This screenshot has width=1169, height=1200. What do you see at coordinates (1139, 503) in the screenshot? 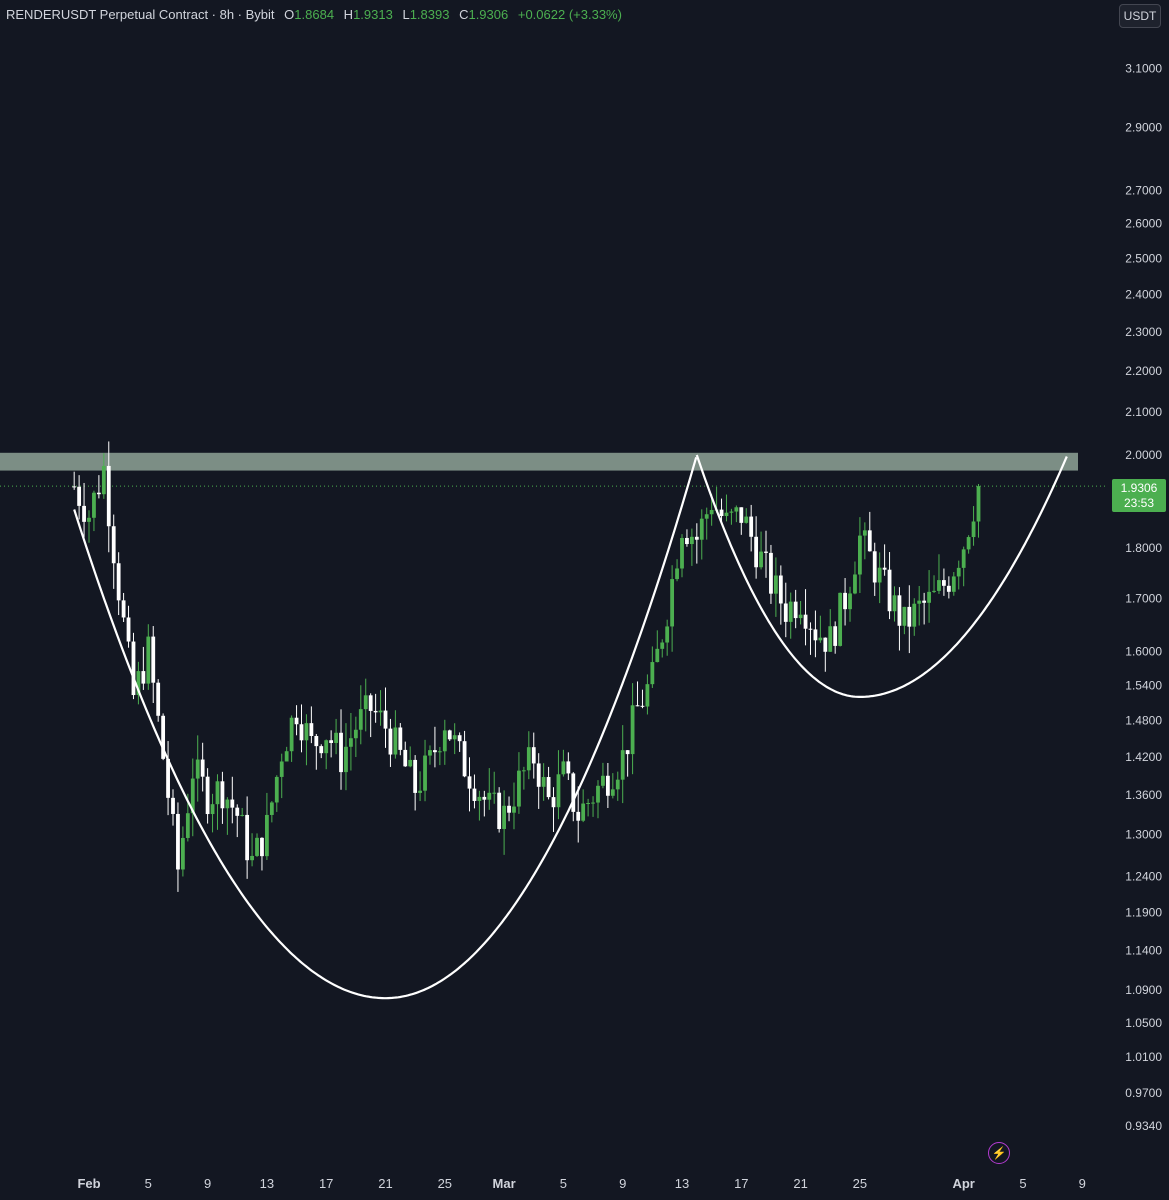
I see `bar-countdown: 23:53` at bounding box center [1139, 503].